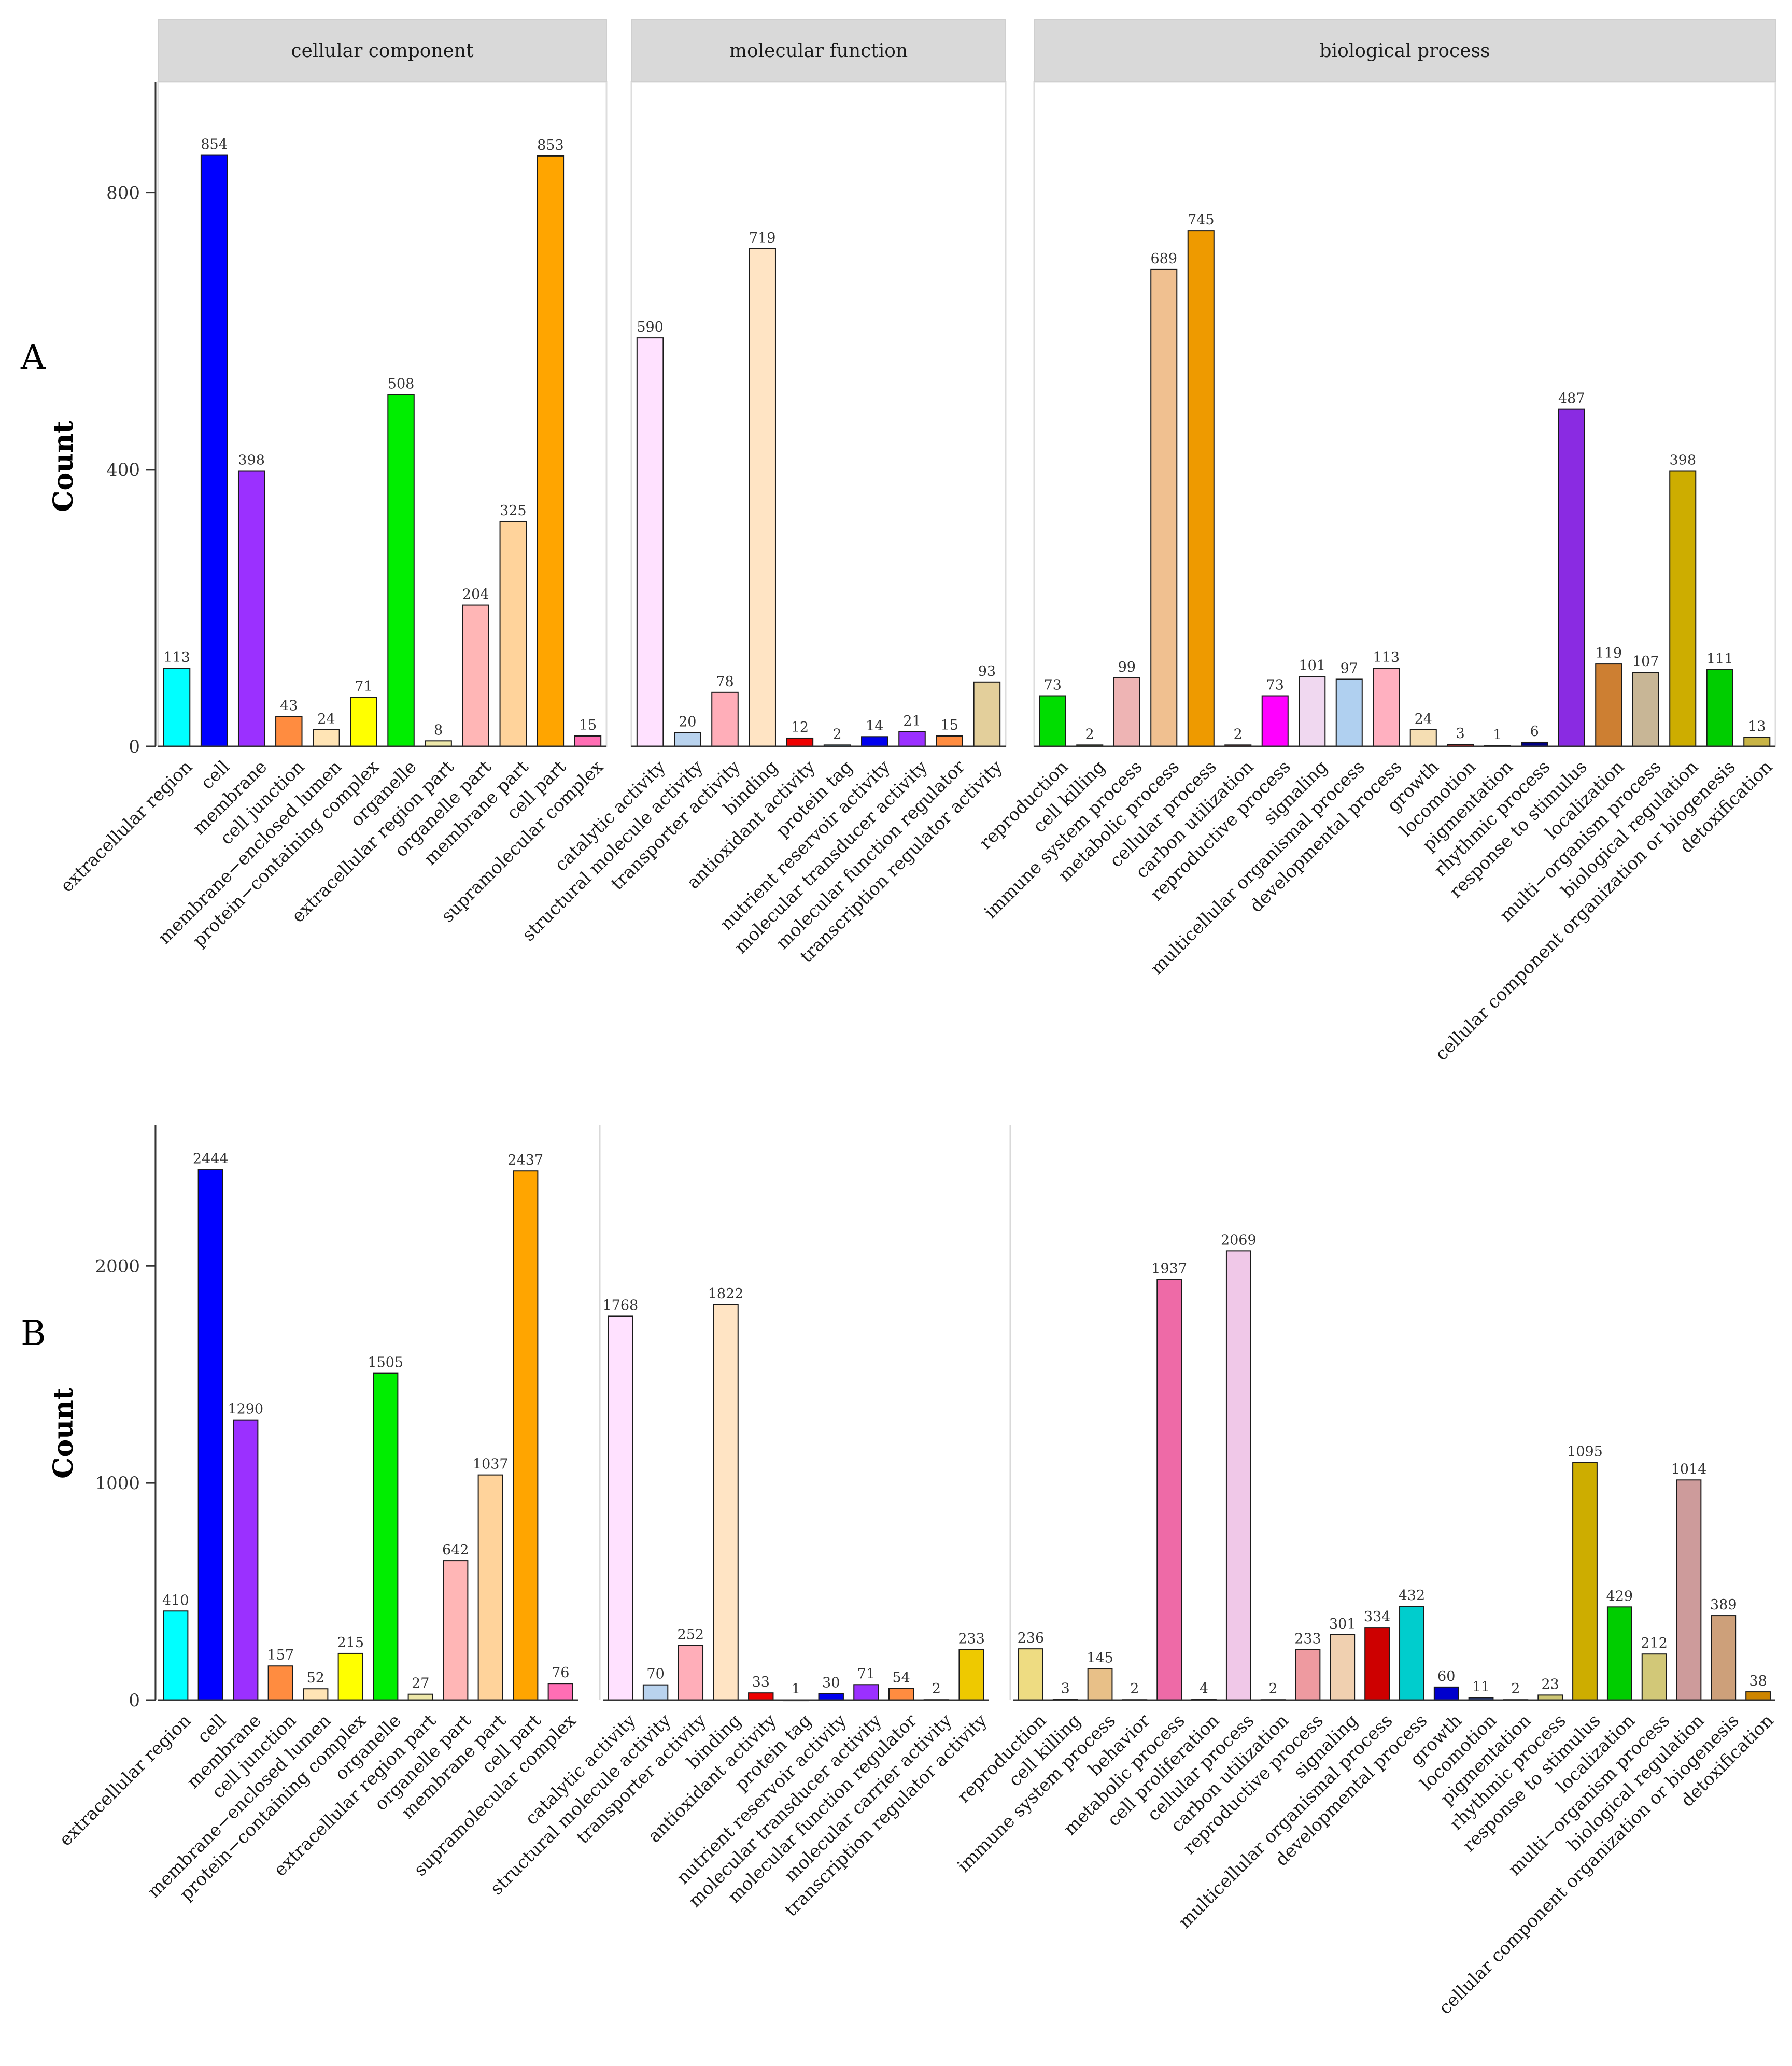  I want to click on panel-a-value-label: 3, so click(1460, 734).